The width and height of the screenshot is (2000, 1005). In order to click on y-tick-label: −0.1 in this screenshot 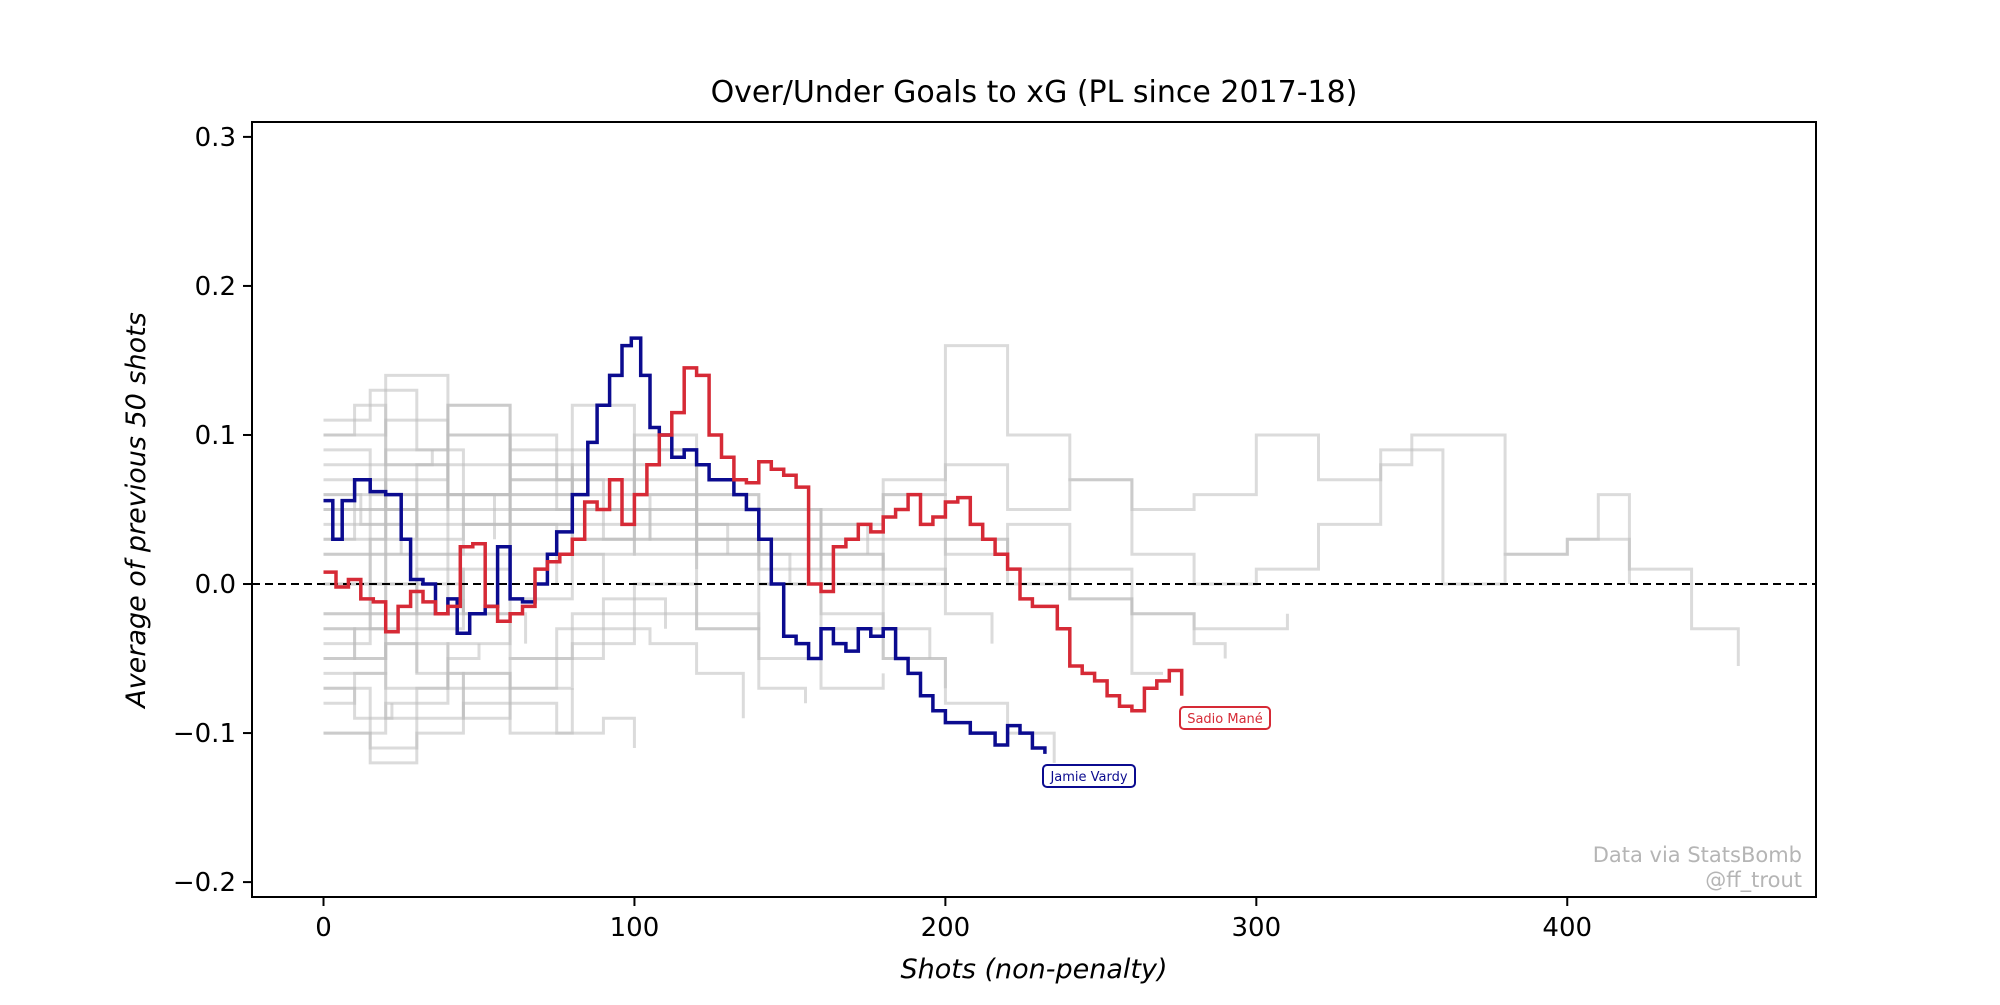, I will do `click(204, 734)`.